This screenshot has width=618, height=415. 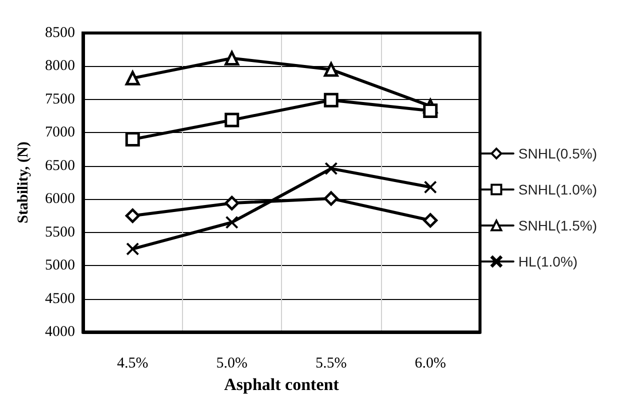 What do you see at coordinates (558, 226) in the screenshot?
I see `legend-label: SNHL(1.5%)` at bounding box center [558, 226].